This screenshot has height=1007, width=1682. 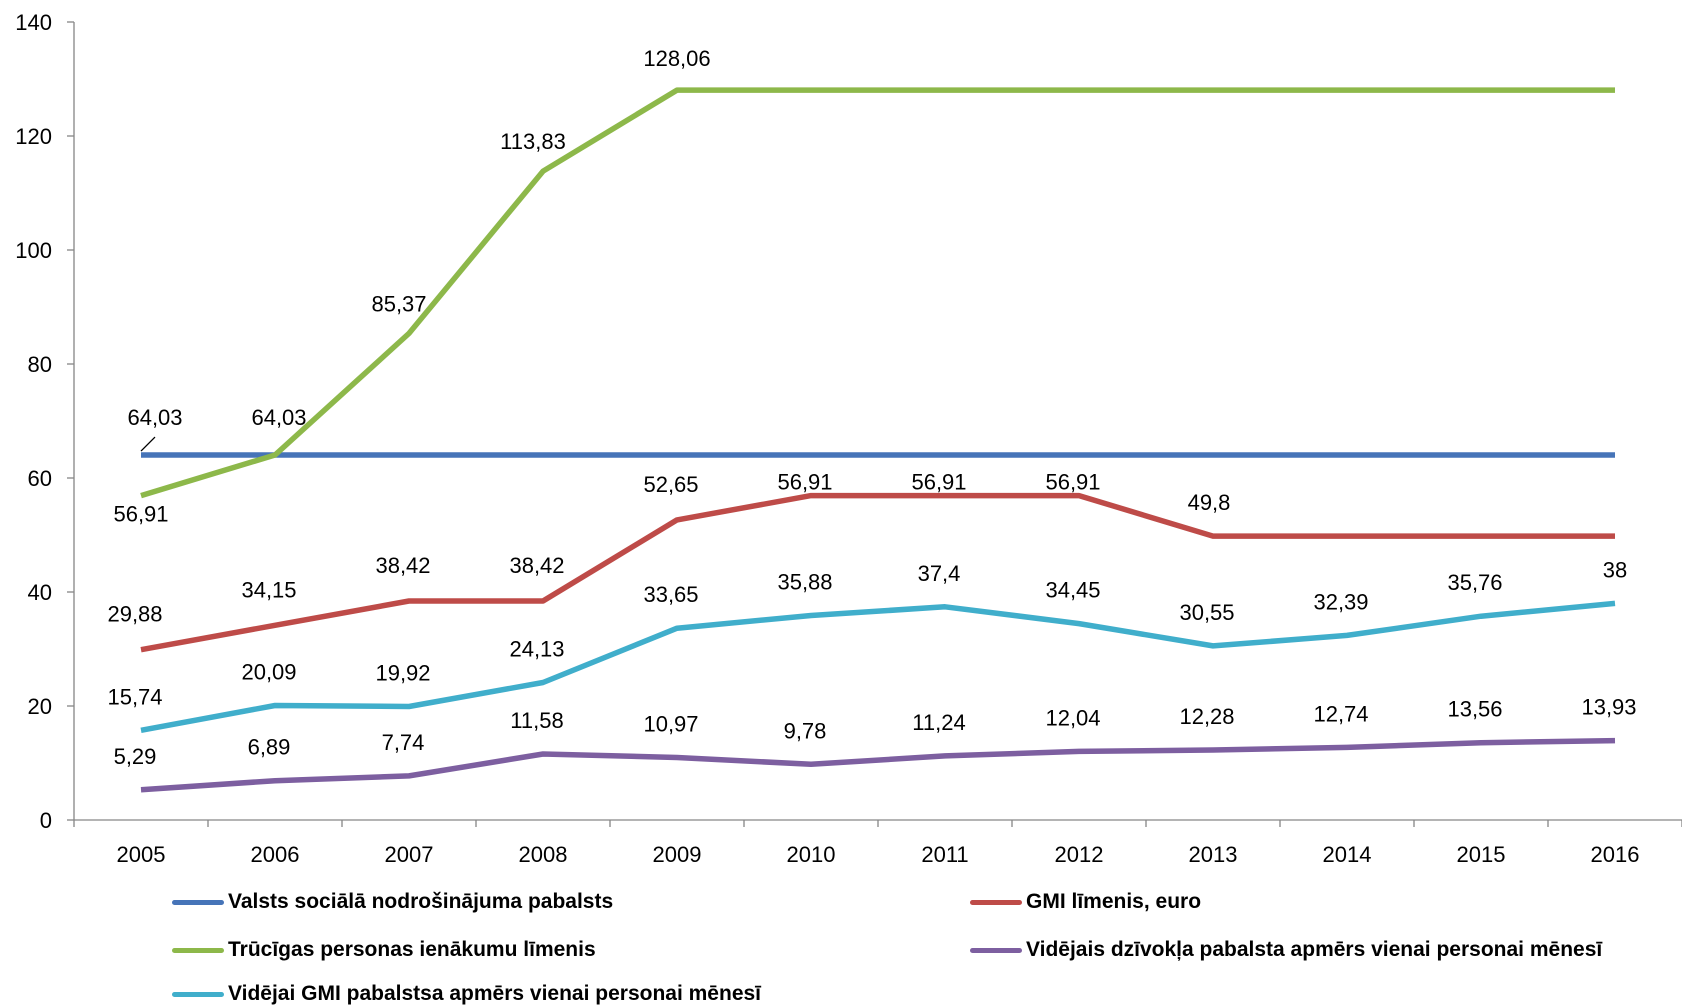 I want to click on data-label: 85,37, so click(x=398, y=303).